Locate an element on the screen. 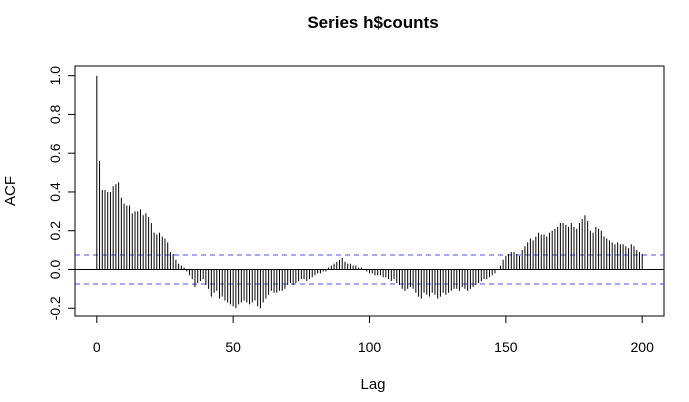  y-axis-title: ACF is located at coordinates (10, 191).